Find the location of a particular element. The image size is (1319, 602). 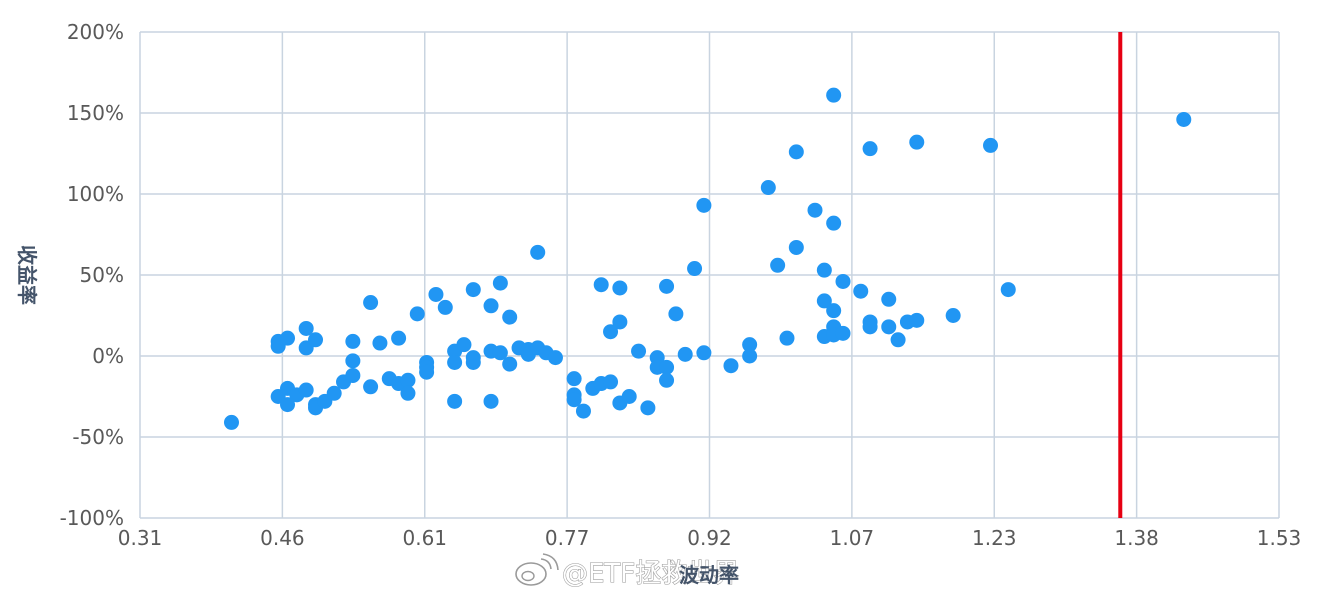

x-tick-label: 1.38 is located at coordinates (1136, 538).